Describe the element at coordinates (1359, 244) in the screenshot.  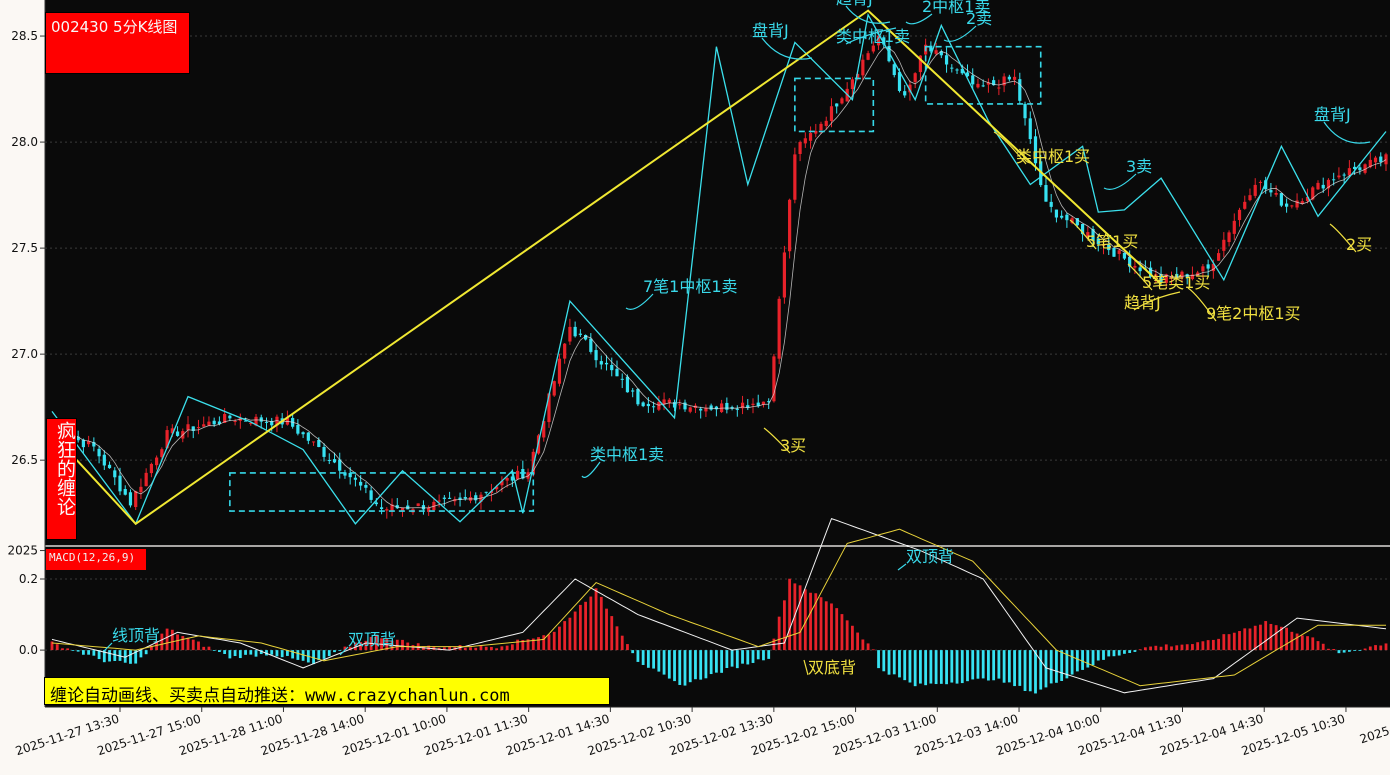
I see `signal-label: 2买` at that location.